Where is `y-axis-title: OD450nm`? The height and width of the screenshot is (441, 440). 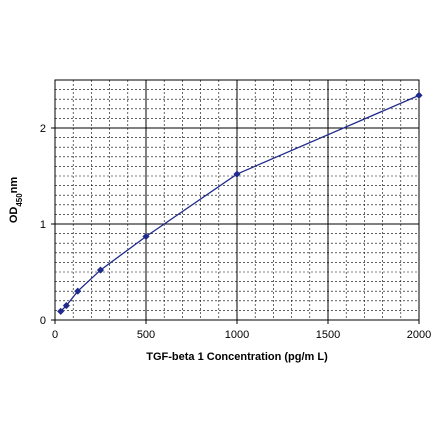
y-axis-title: OD450nm is located at coordinates (16, 200).